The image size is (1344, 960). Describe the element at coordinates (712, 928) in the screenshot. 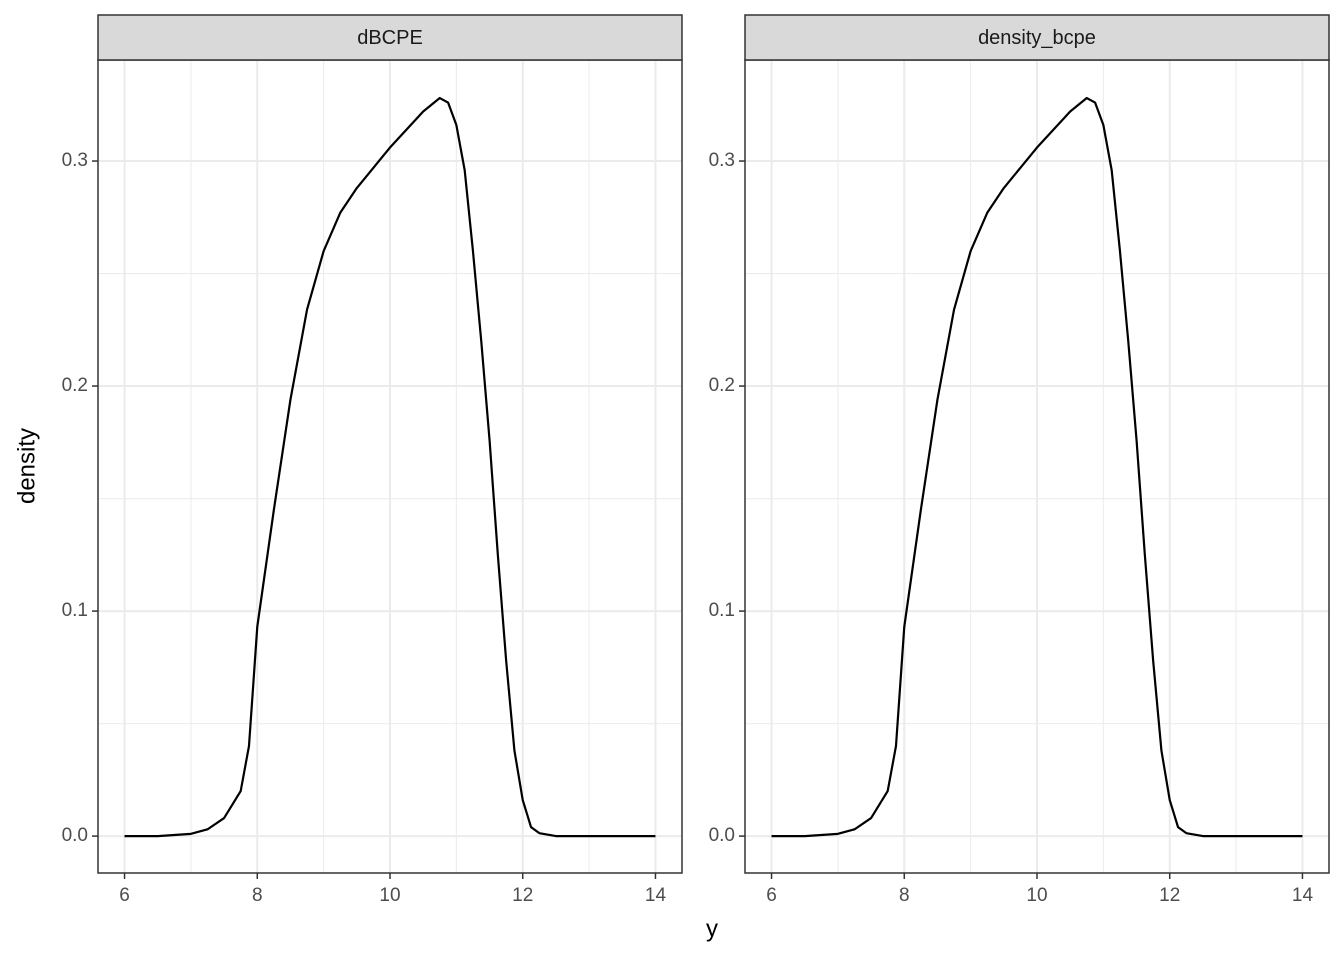

I see `x-axis-title: y` at that location.